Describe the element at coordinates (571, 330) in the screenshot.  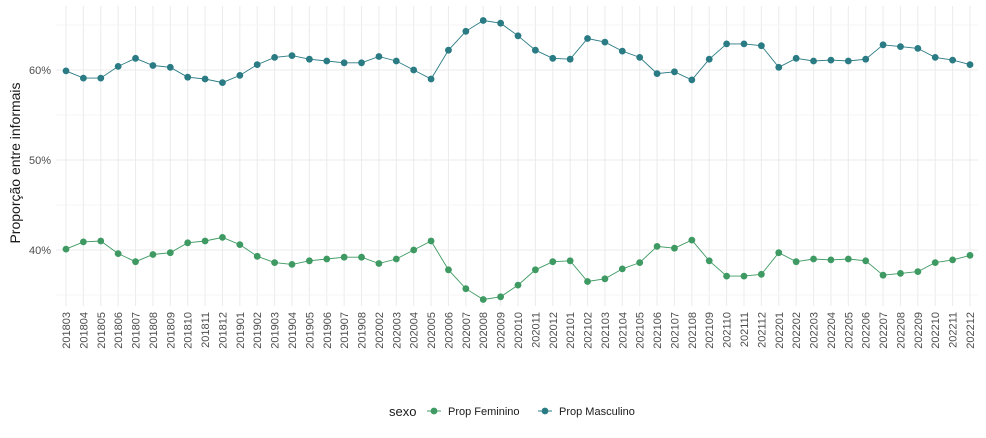
I see `x-tick-label: 202101` at that location.